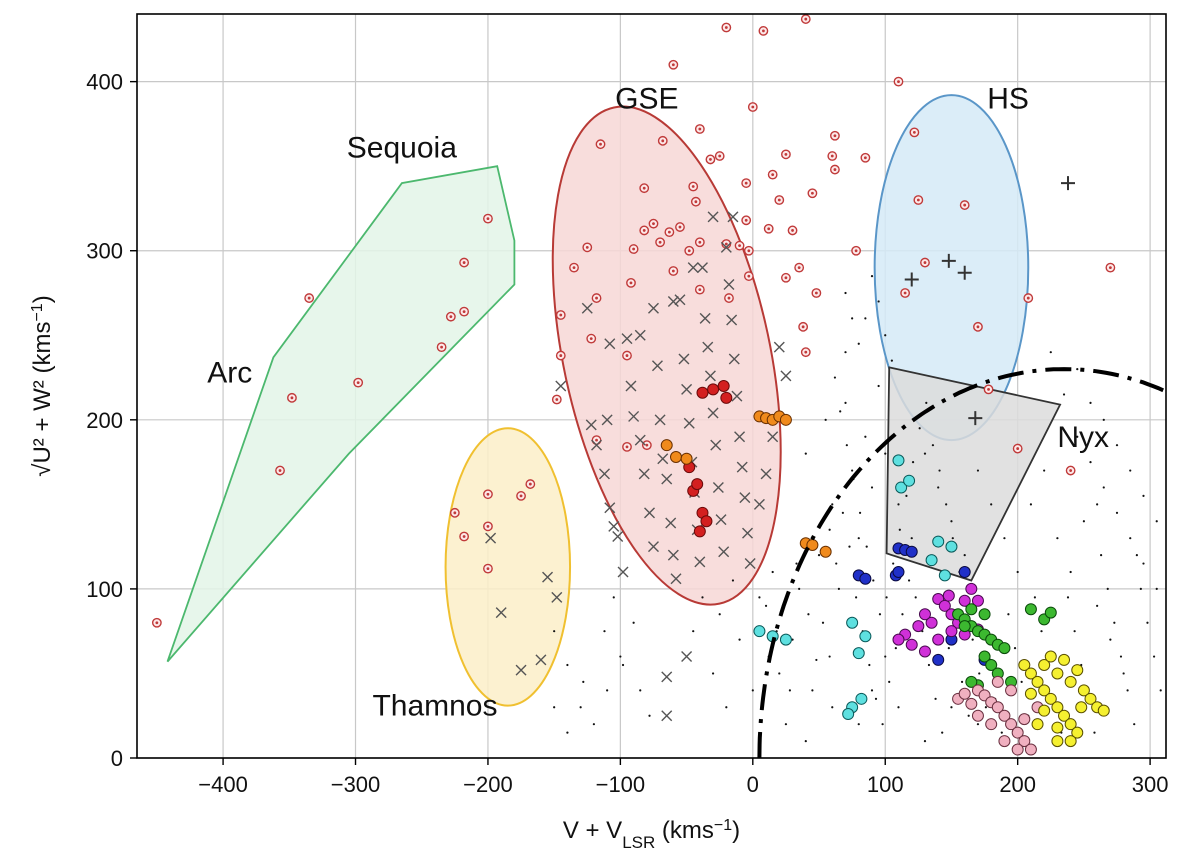  I want to click on region-label-sequoia: Sequoia, so click(402, 148).